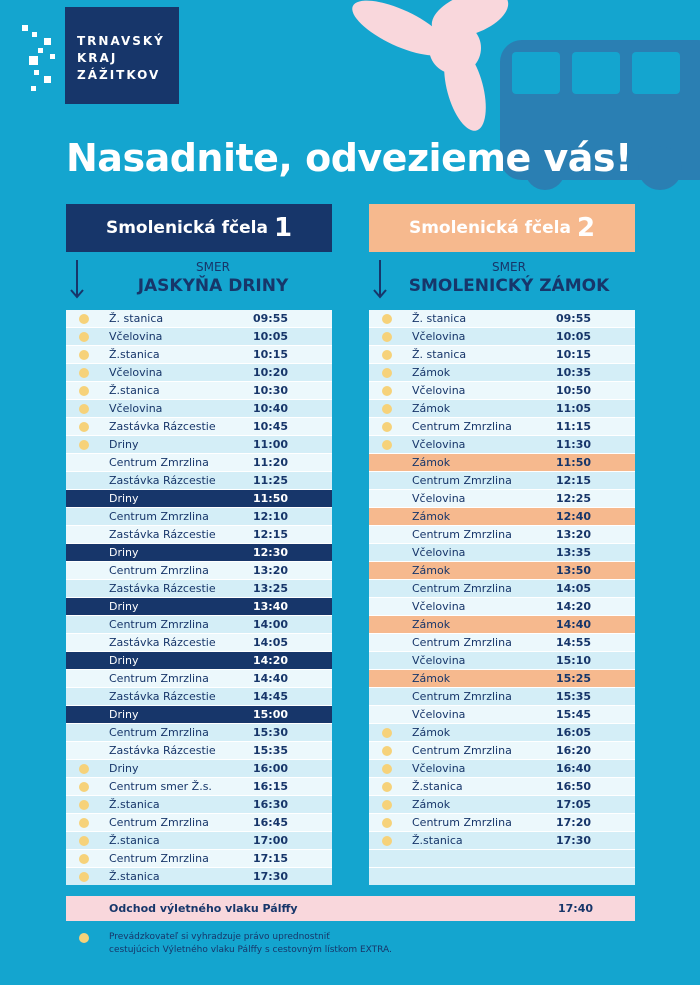 This screenshot has height=985, width=700. What do you see at coordinates (199, 696) in the screenshot?
I see `table-row: Zastávka Rázcestie 14:45` at bounding box center [199, 696].